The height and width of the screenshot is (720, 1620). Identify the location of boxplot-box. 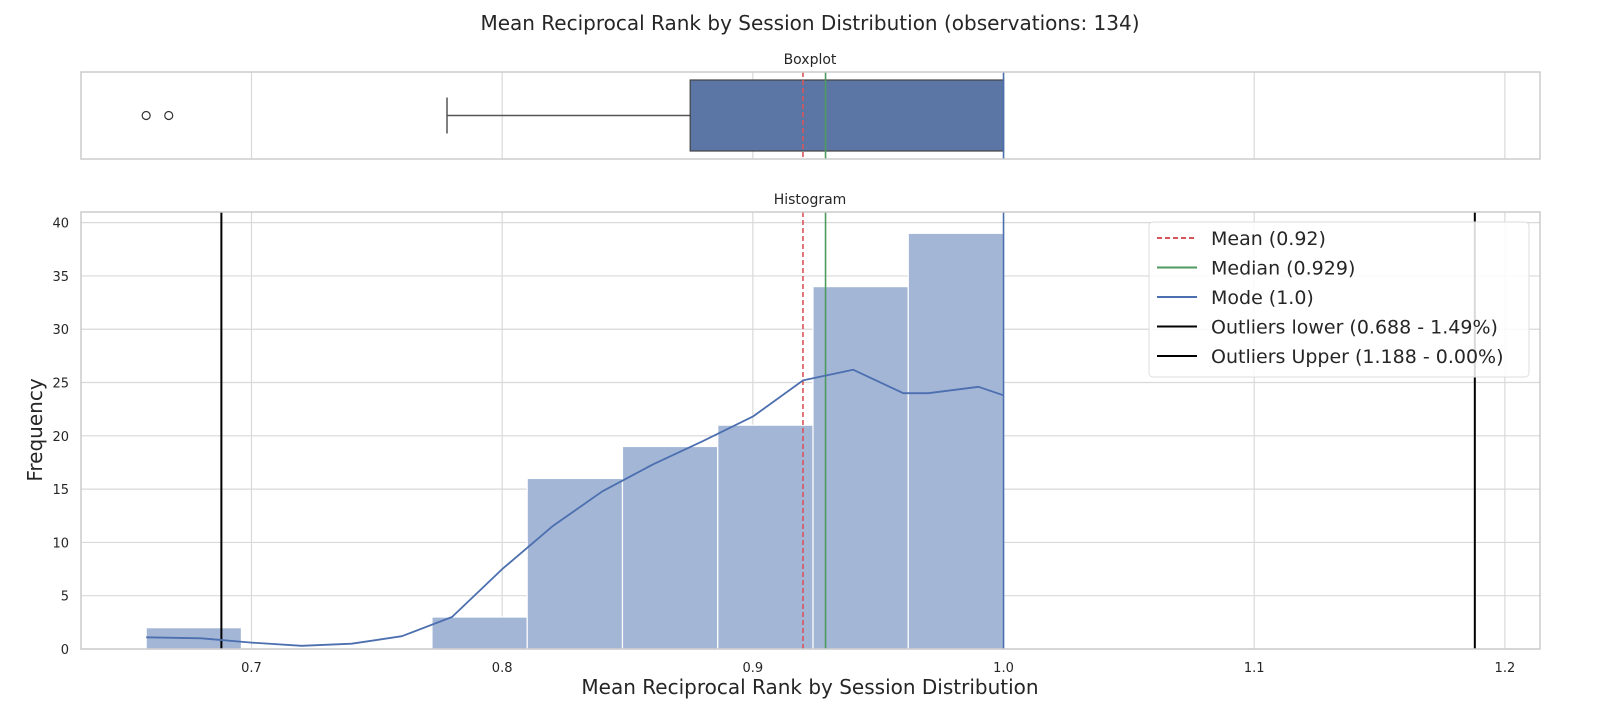
(847, 115).